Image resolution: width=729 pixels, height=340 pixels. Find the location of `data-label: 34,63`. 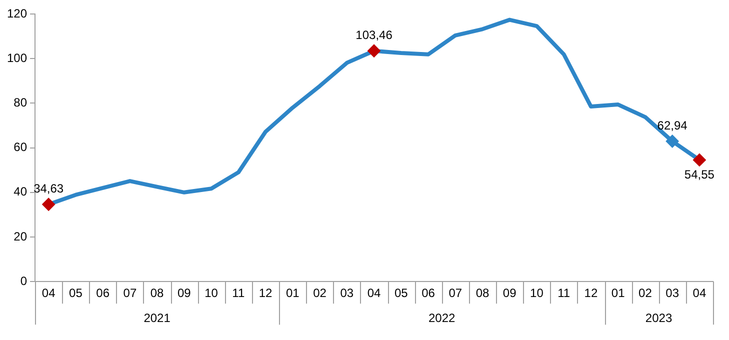

data-label: 34,63 is located at coordinates (49, 189).